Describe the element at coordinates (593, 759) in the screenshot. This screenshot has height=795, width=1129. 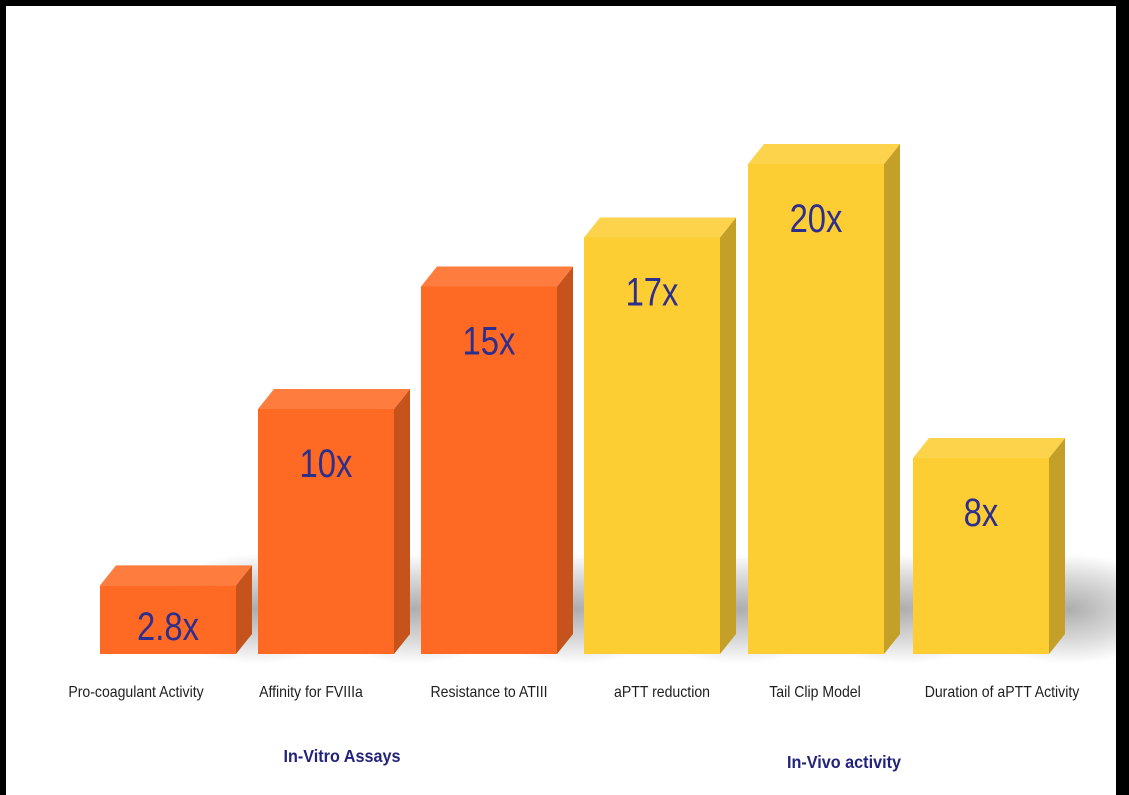
I see `group-labels-group: In-Vitro Assays In-Vivo activity` at that location.